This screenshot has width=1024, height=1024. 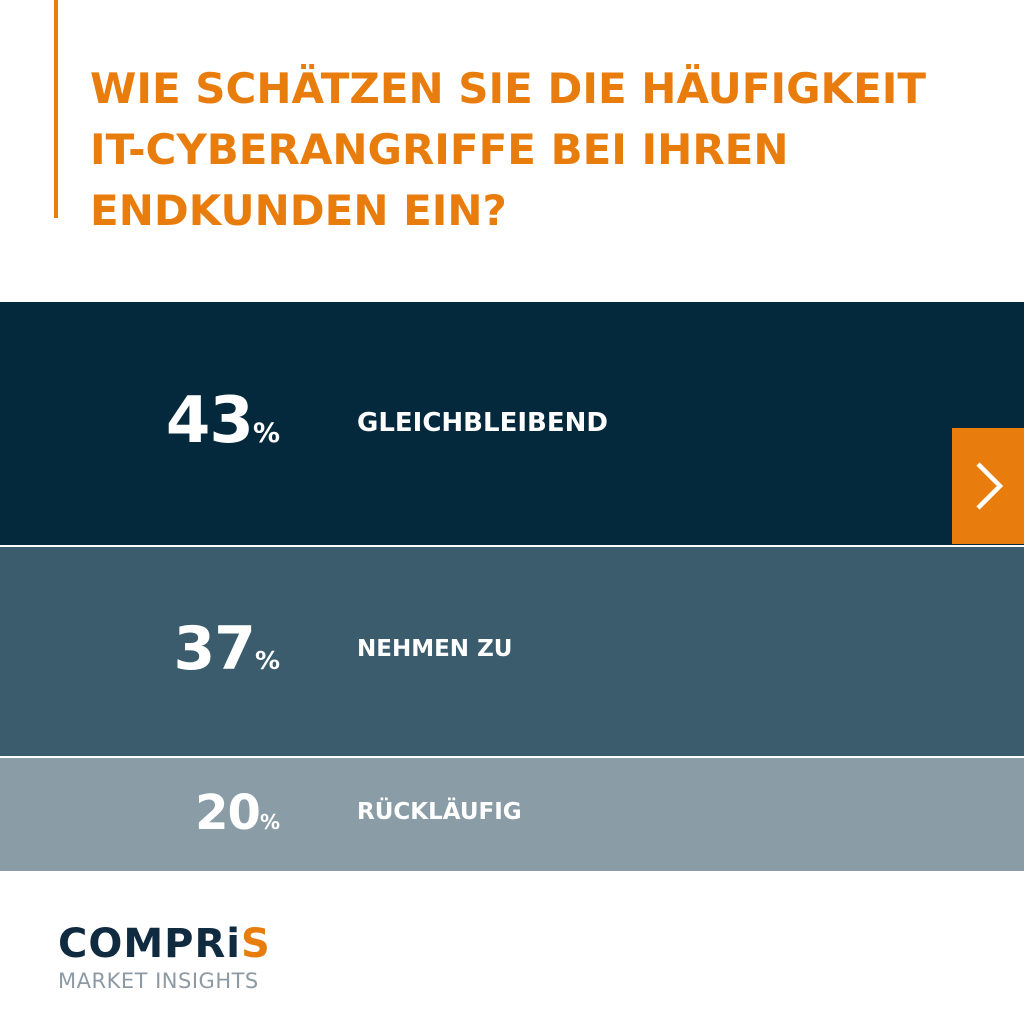 I want to click on compris-logo: COMPRiS MARKET INSIGHTS, so click(x=164, y=958).